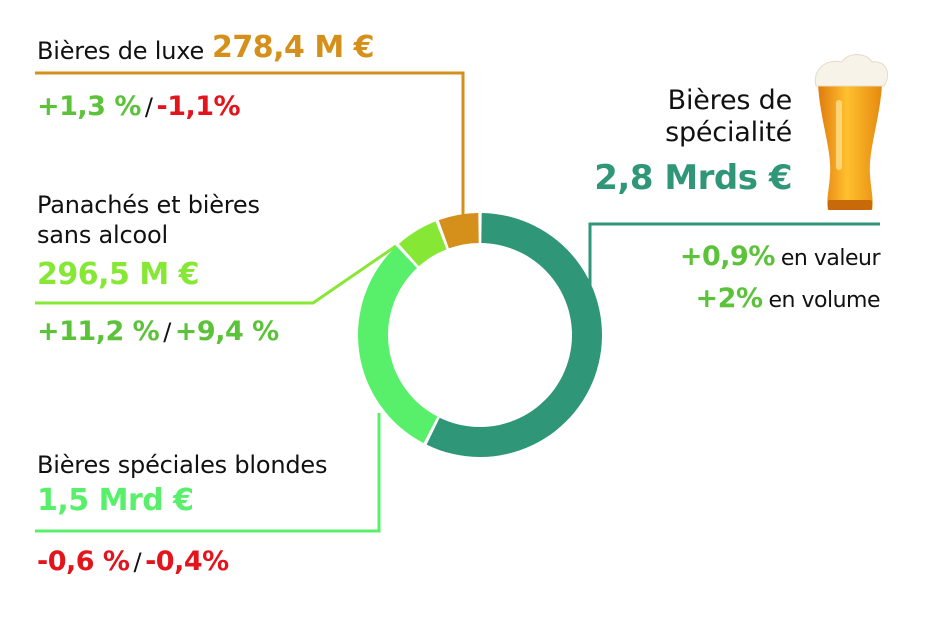 The height and width of the screenshot is (618, 930). Describe the element at coordinates (121, 51) in the screenshot. I see `label-luxe-name: Bières de luxe` at that location.